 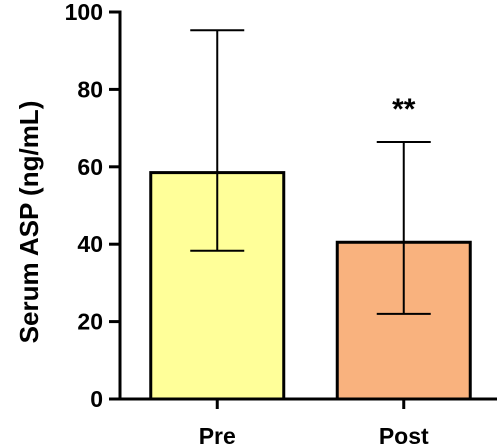 What do you see at coordinates (84, 12) in the screenshot?
I see `y-tick-label: 100` at bounding box center [84, 12].